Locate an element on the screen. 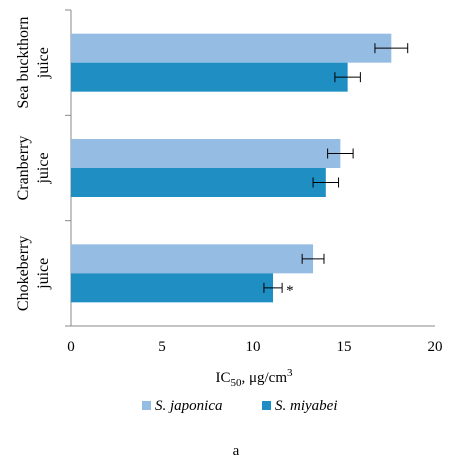  legend-label: S. japonica is located at coordinates (189, 406).